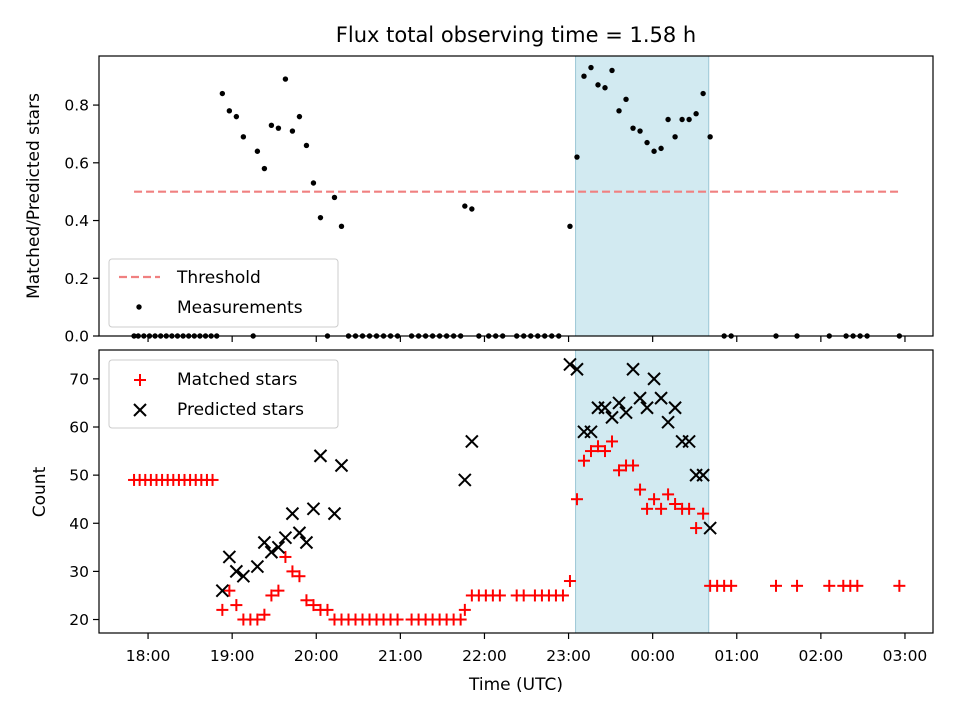  Describe the element at coordinates (76, 279) in the screenshot. I see `y-tick-label: 0.2` at that location.